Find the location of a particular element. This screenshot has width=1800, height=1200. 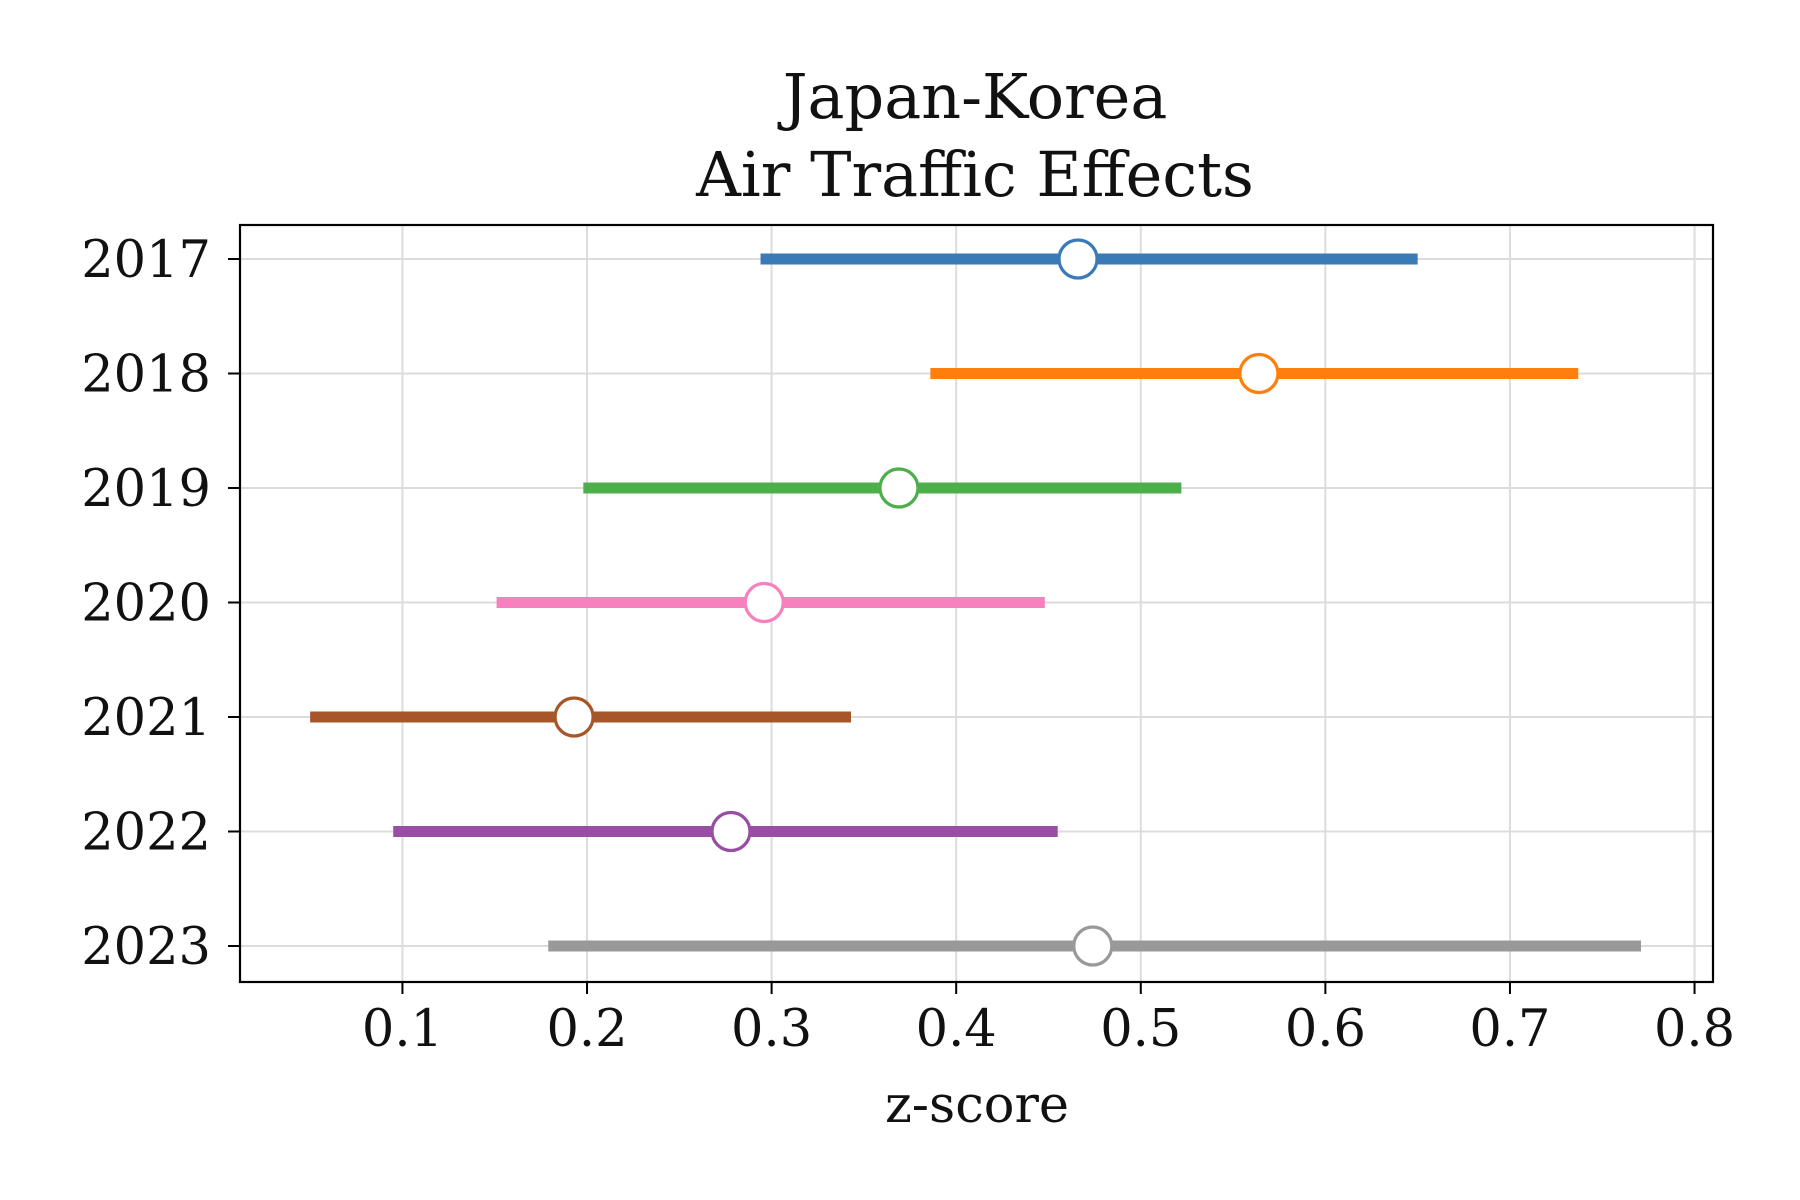

chart-title-line-1: Japan-Korea is located at coordinates (972, 96).